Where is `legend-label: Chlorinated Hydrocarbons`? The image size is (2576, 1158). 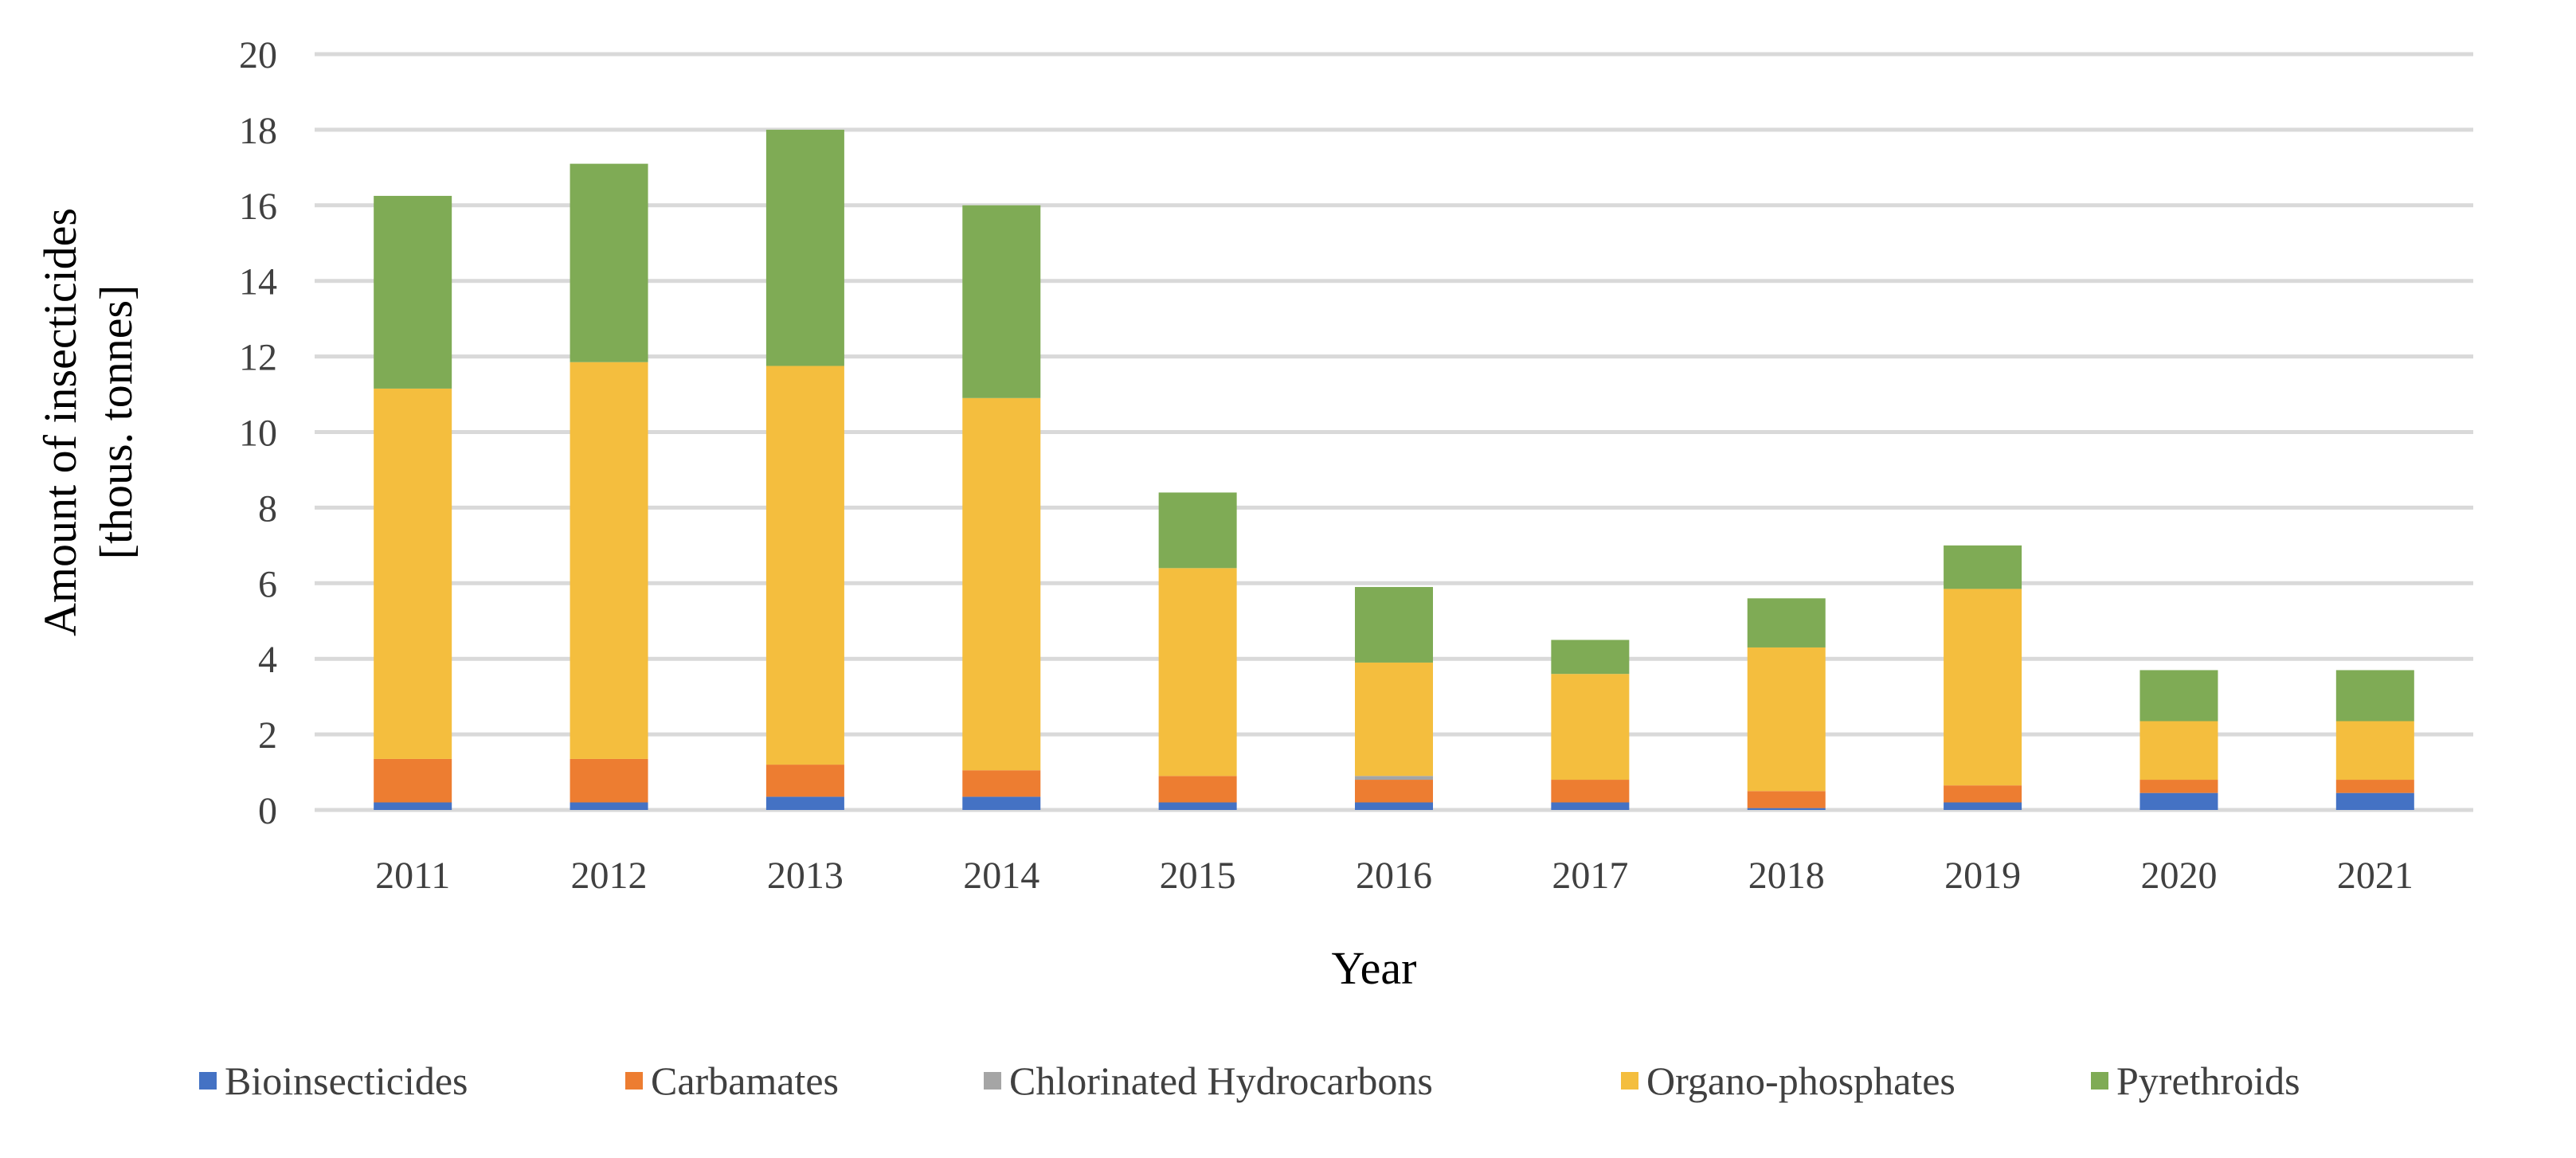
legend-label: Chlorinated Hydrocarbons is located at coordinates (1221, 1080).